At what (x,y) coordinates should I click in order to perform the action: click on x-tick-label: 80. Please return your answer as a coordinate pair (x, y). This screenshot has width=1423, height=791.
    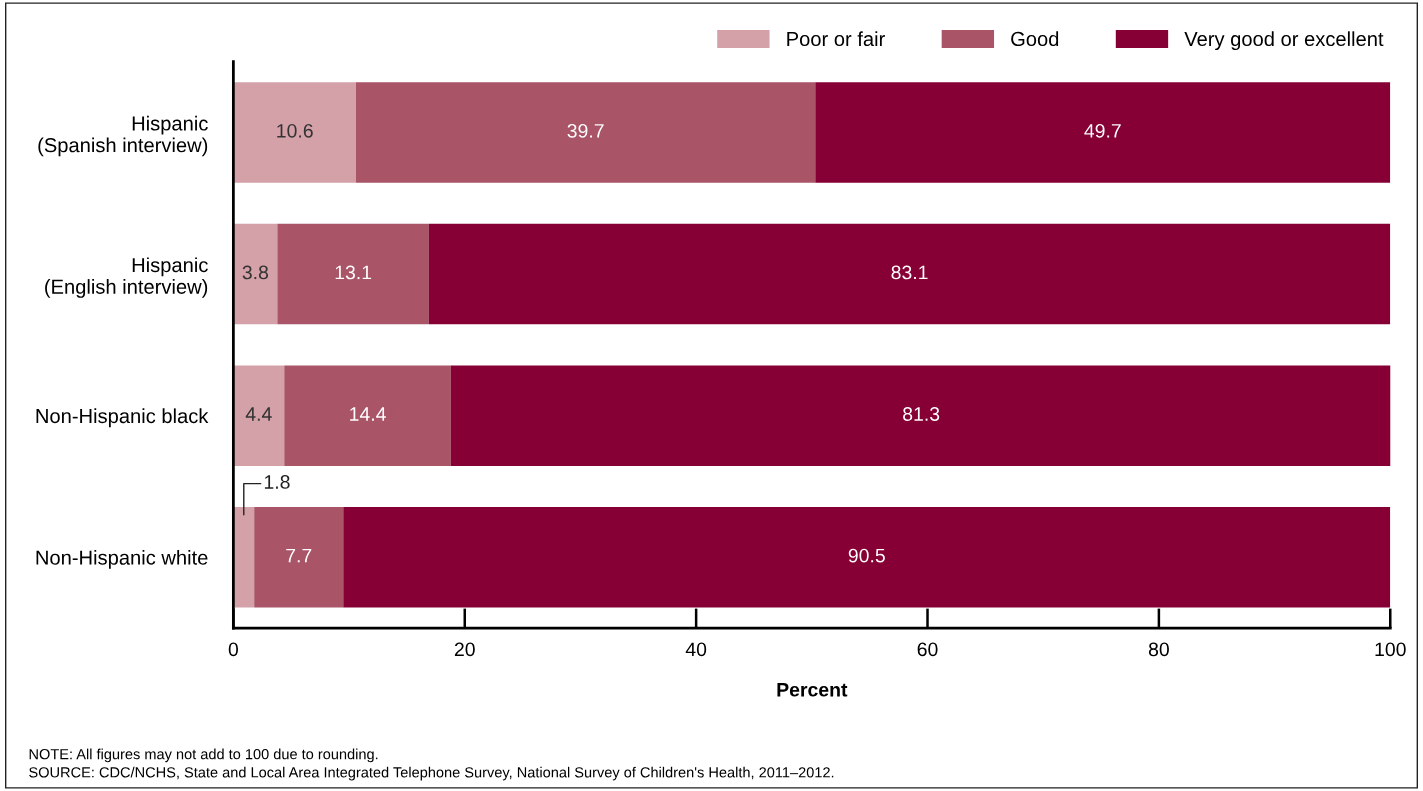
    Looking at the image, I should click on (1158, 649).